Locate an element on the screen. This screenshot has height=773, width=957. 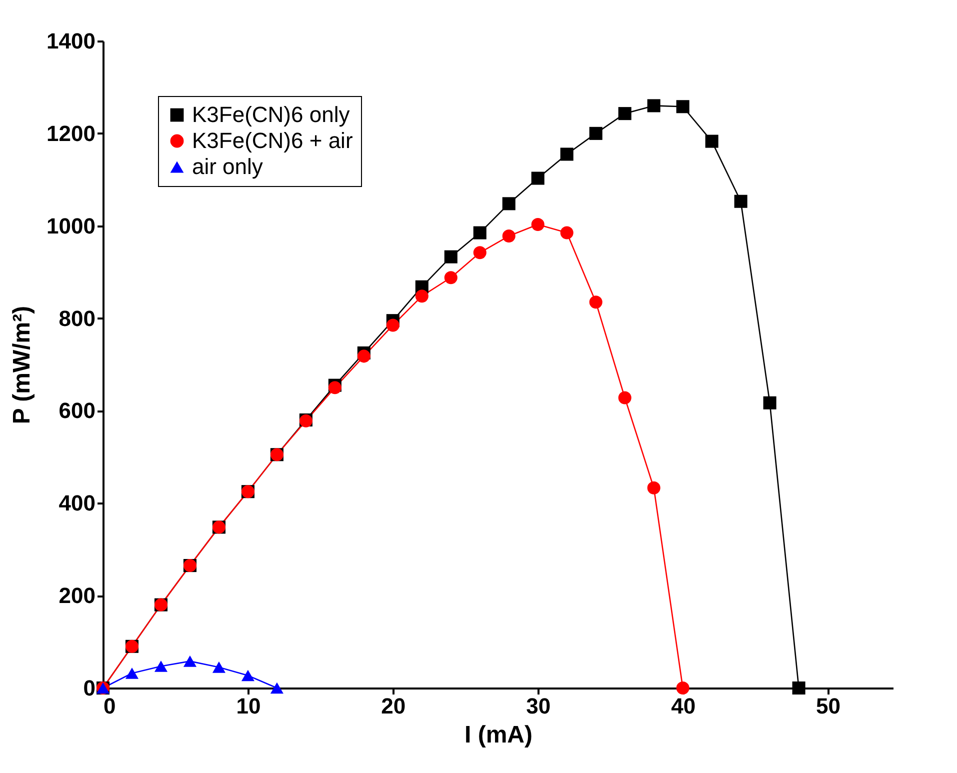
legend-label: K3Fe(CN)6 + air is located at coordinates (272, 140).